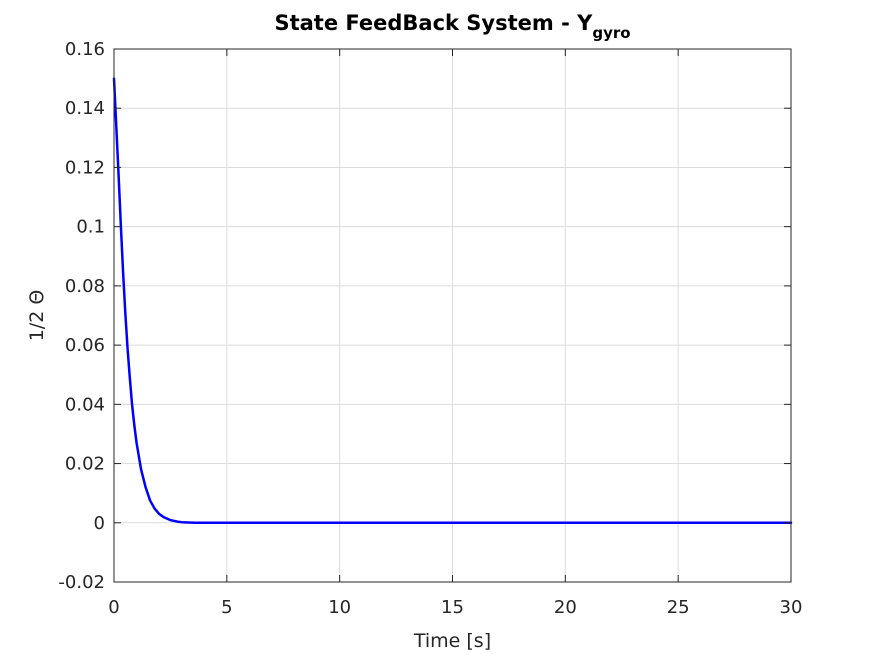 The width and height of the screenshot is (875, 656). What do you see at coordinates (37, 316) in the screenshot?
I see `y-axis-label: 1/2 Θ` at bounding box center [37, 316].